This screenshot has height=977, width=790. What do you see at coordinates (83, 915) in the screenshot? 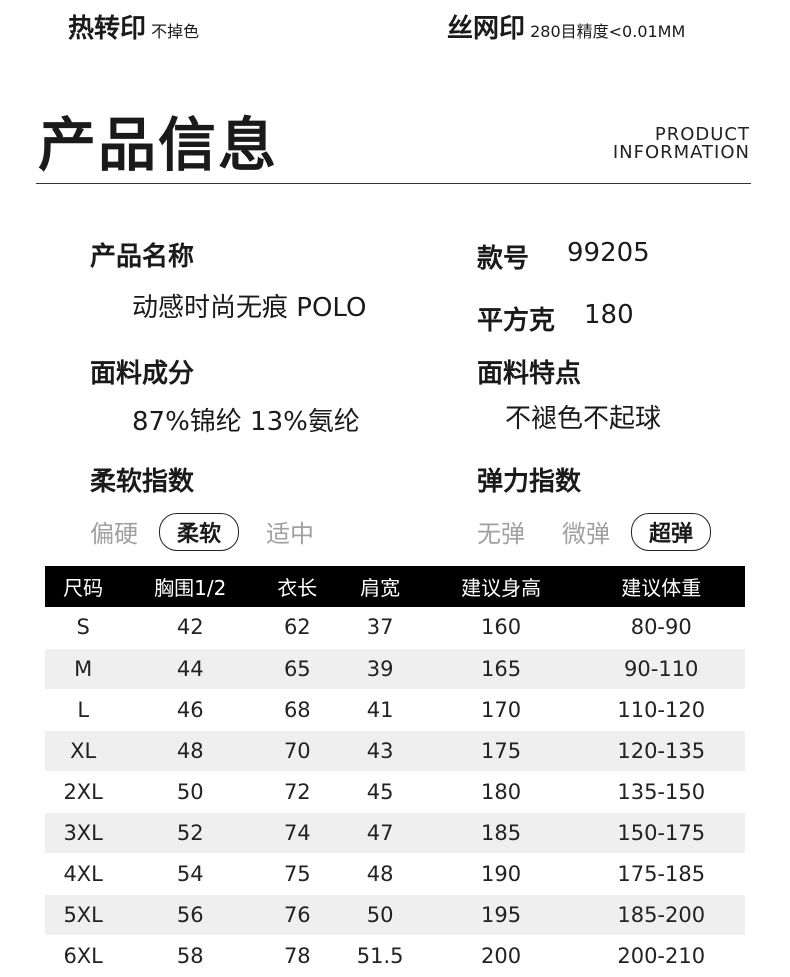
I see `table-cell: 5XL` at bounding box center [83, 915].